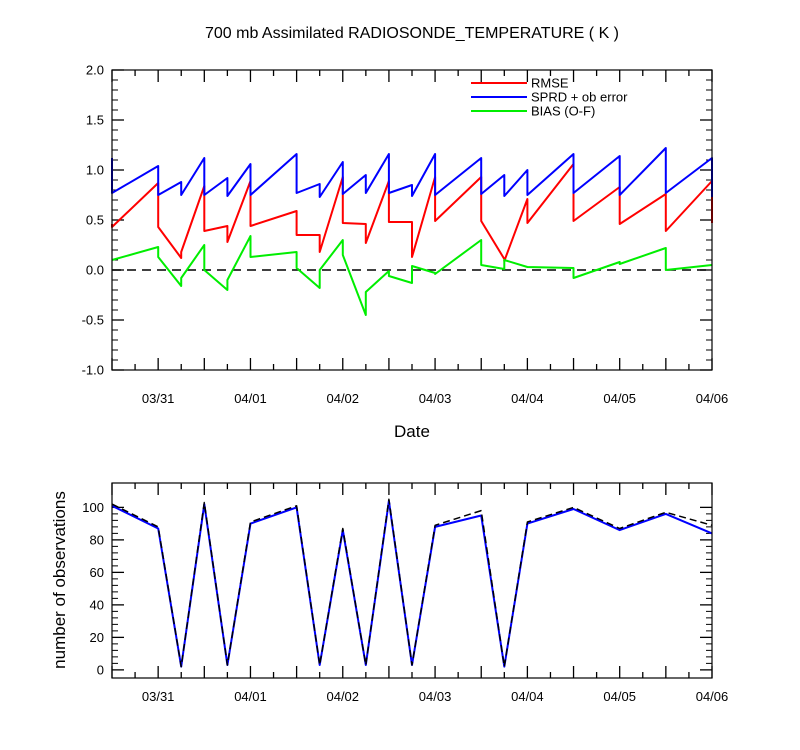 The width and height of the screenshot is (800, 750). Describe the element at coordinates (97, 637) in the screenshot. I see `y-tick-label: 20` at that location.